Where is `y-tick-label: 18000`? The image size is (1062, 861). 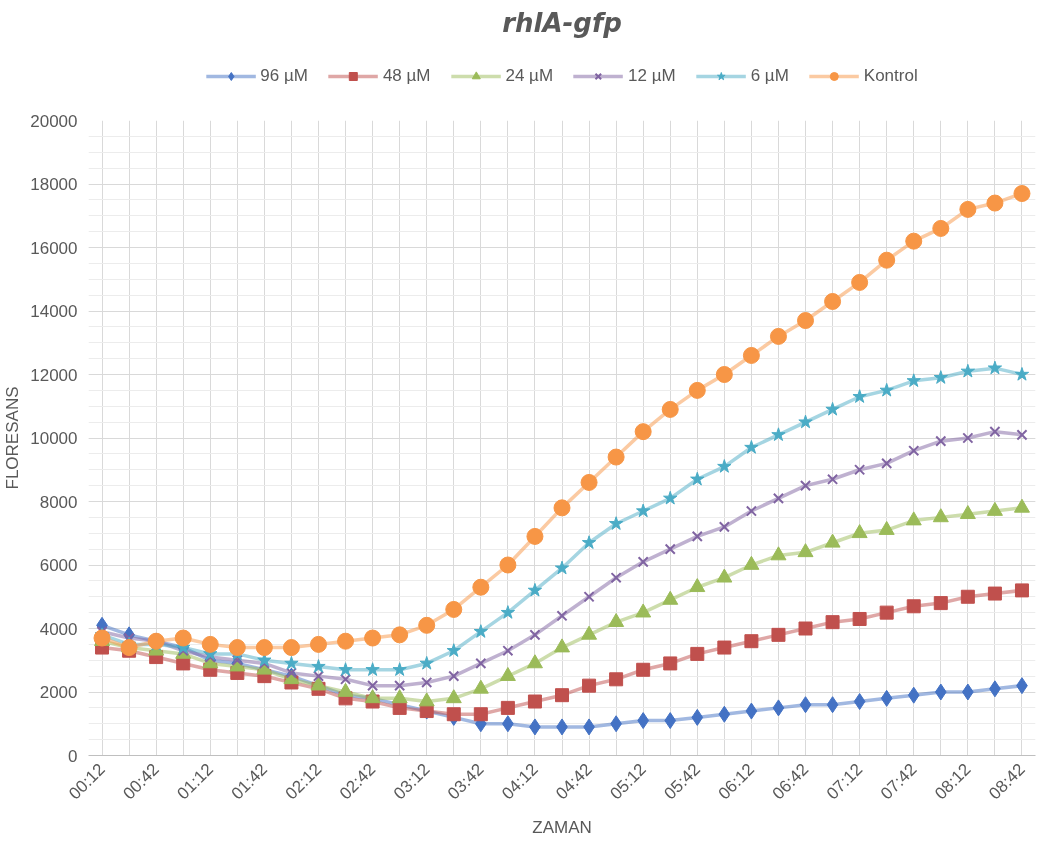 y-tick-label: 18000 is located at coordinates (54, 184).